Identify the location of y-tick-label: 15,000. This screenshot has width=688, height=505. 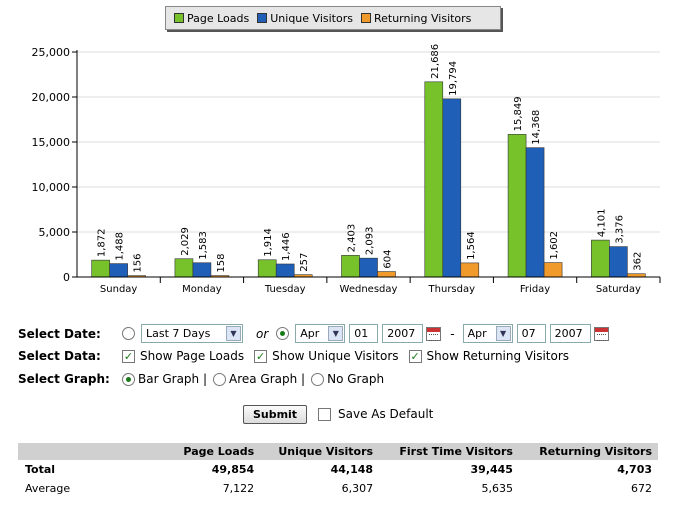
(51, 142).